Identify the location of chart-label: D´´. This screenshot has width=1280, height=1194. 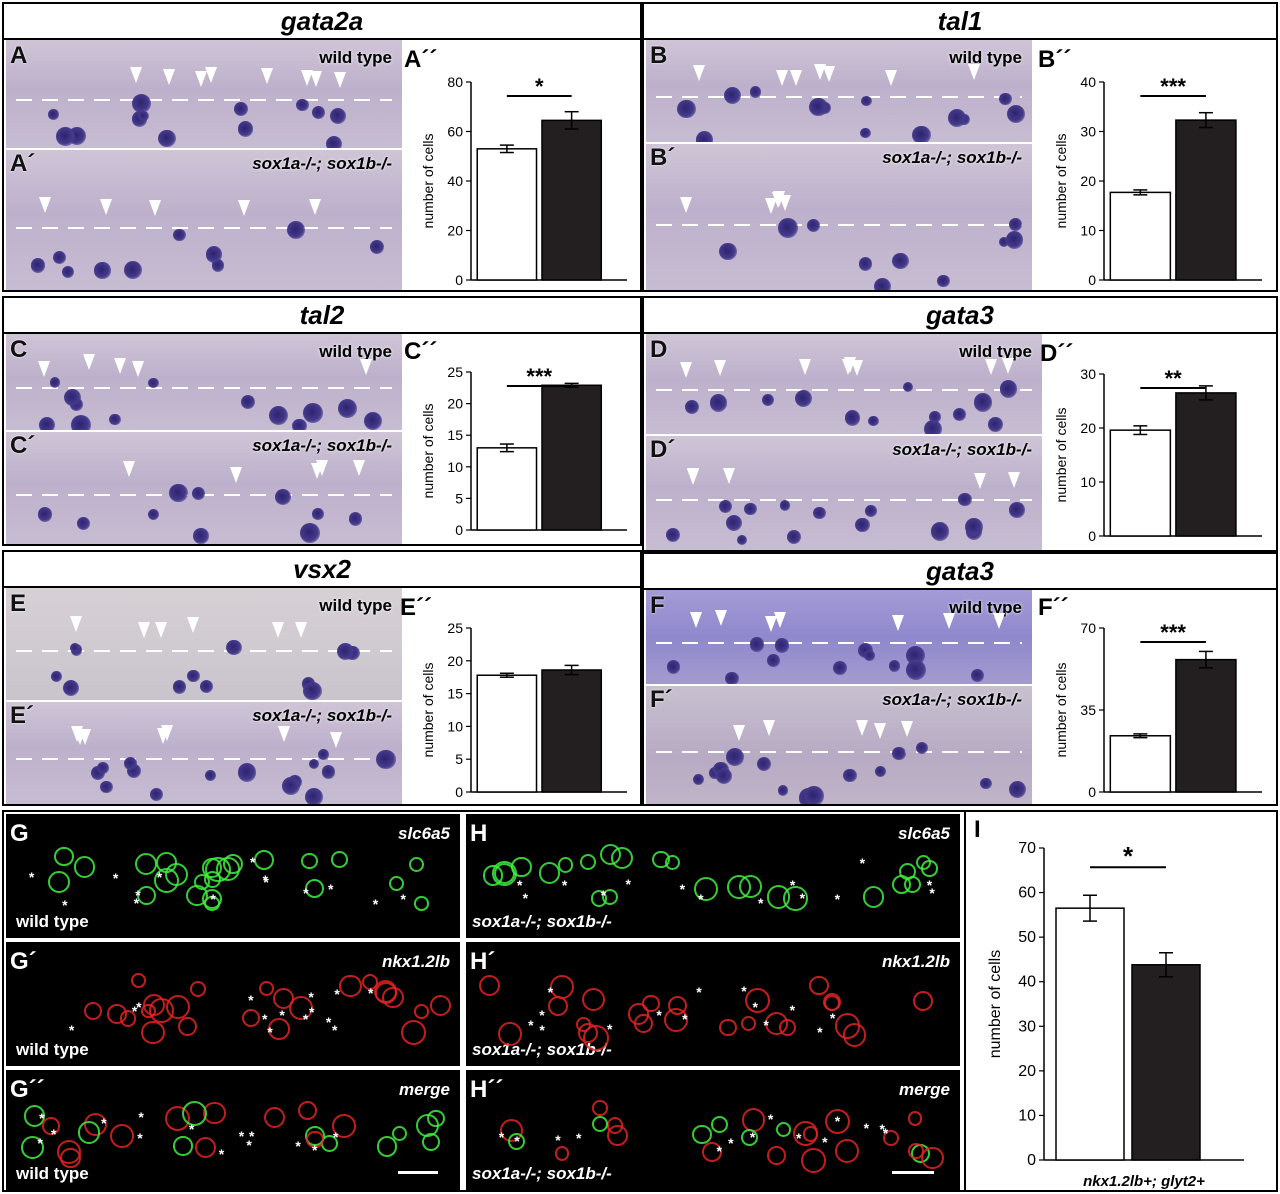
(1057, 353).